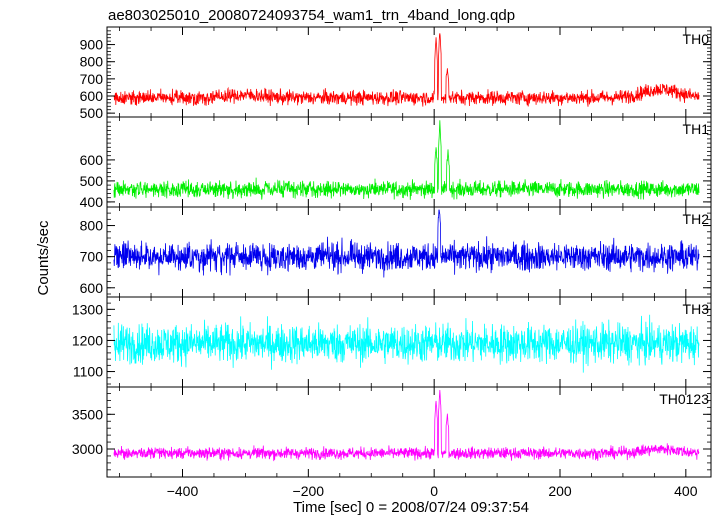  What do you see at coordinates (88, 372) in the screenshot?
I see `y-tick-label: 1100` at bounding box center [88, 372].